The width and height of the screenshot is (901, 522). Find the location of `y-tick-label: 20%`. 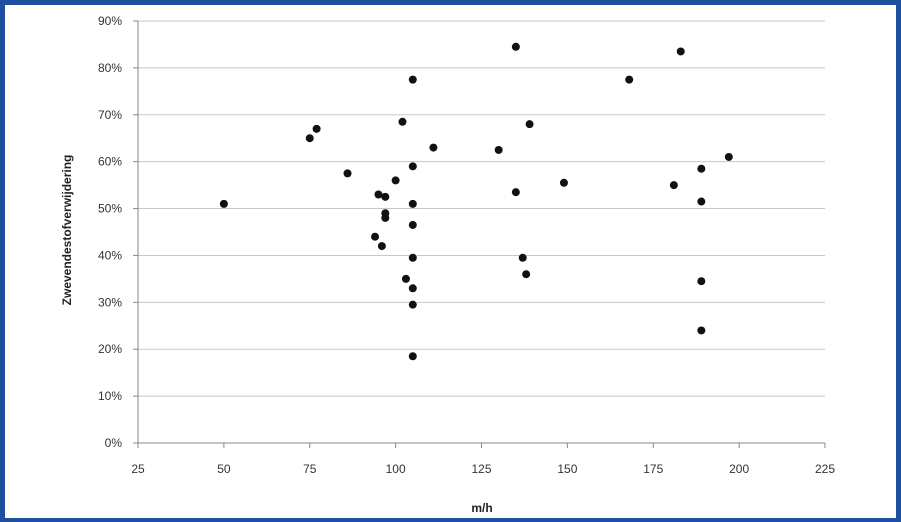

y-tick-label: 20% is located at coordinates (110, 349).